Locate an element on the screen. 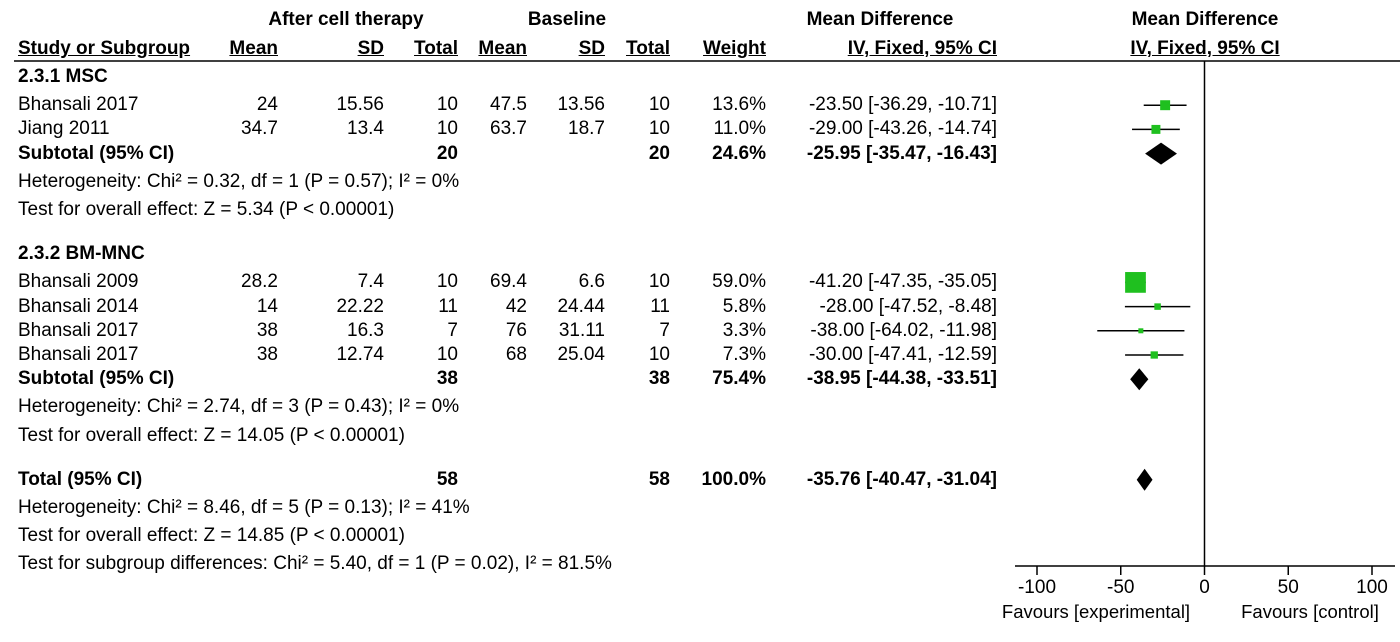 This screenshot has width=1400, height=642. subtotal-1-ci: -38.95 [-44.38, -33.51] is located at coordinates (901, 379).